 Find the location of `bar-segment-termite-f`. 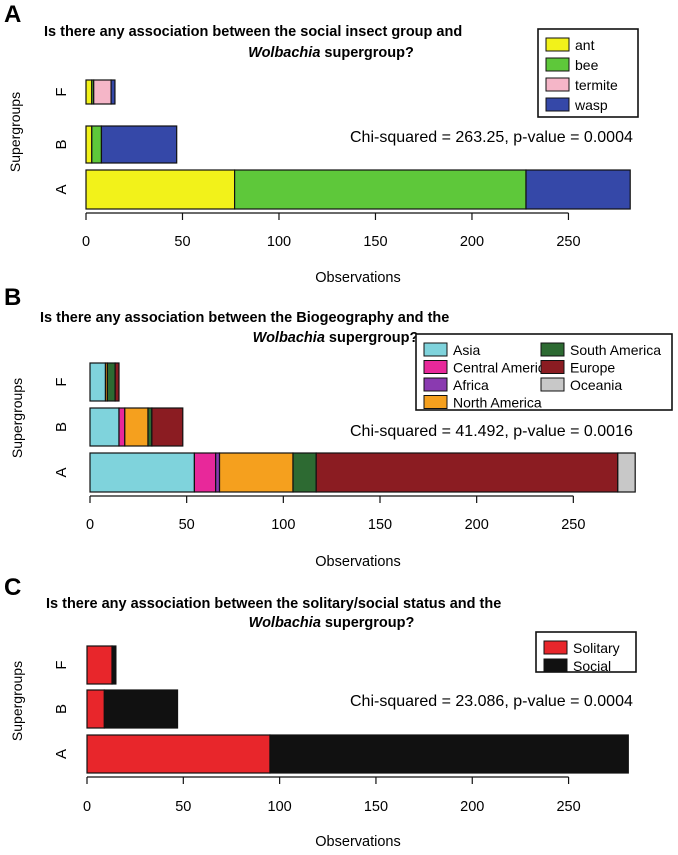

bar-segment-termite-f is located at coordinates (102, 92).